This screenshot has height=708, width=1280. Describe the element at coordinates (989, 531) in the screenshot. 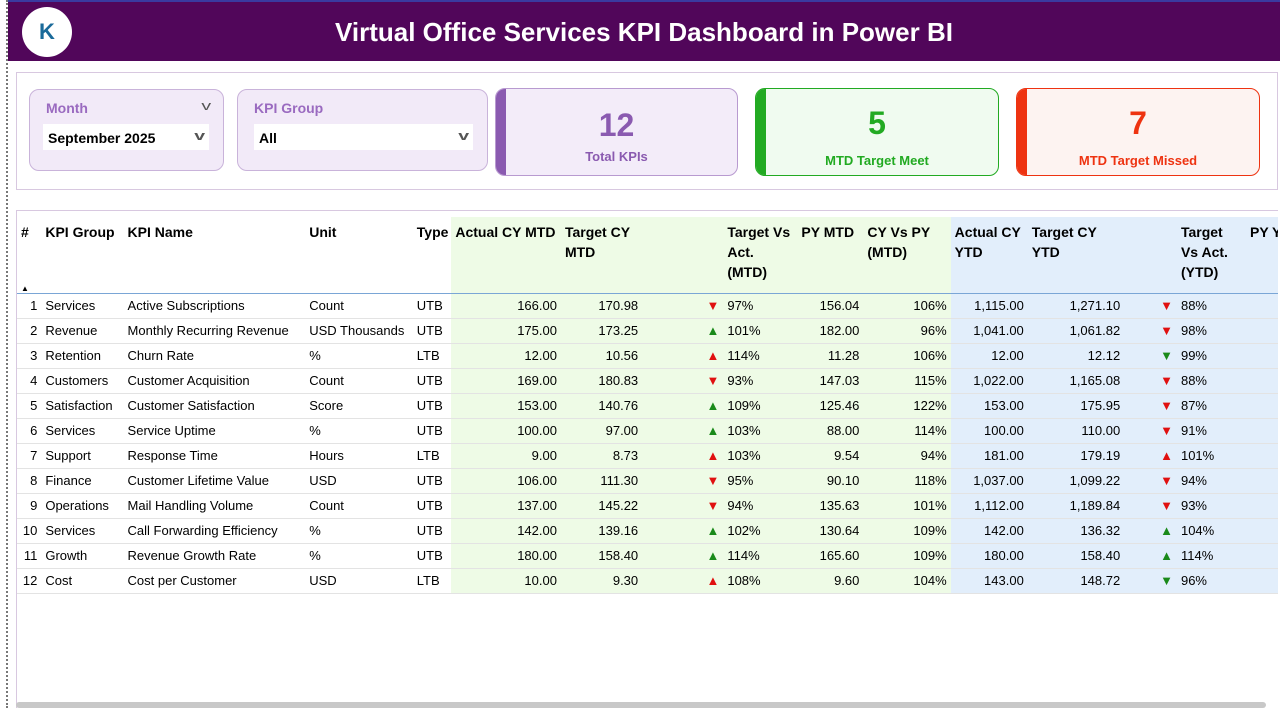

I see `table-cell: 142.00` at that location.